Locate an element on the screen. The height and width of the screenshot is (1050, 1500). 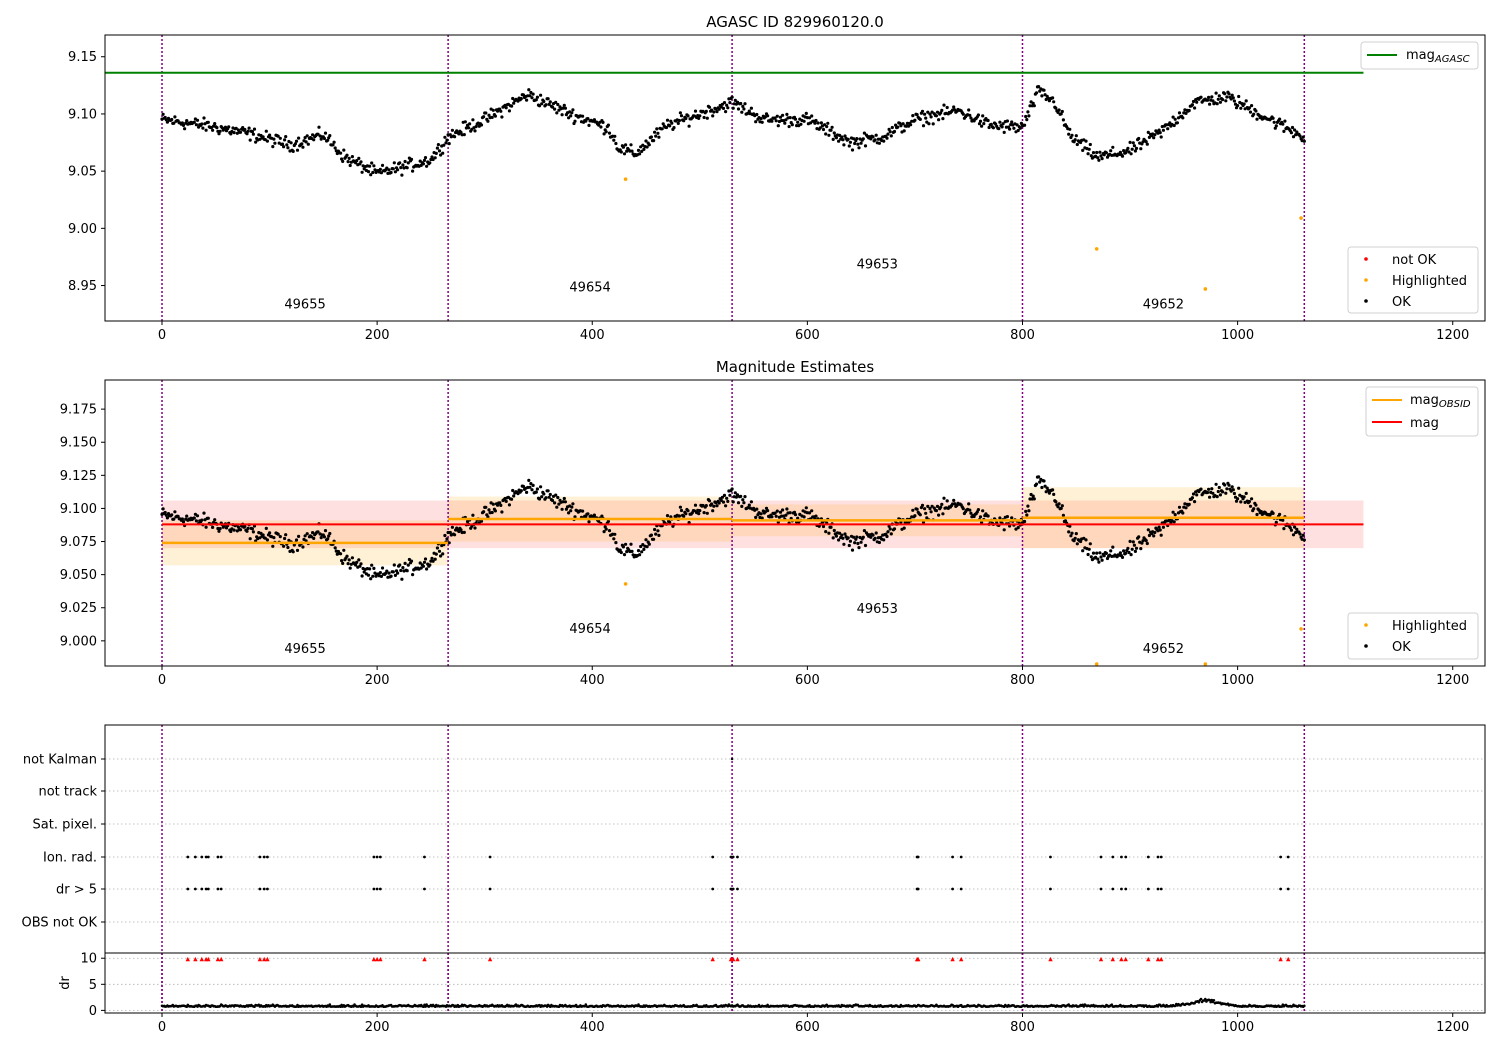
legend-highlighted-marker is located at coordinates (1366, 280).